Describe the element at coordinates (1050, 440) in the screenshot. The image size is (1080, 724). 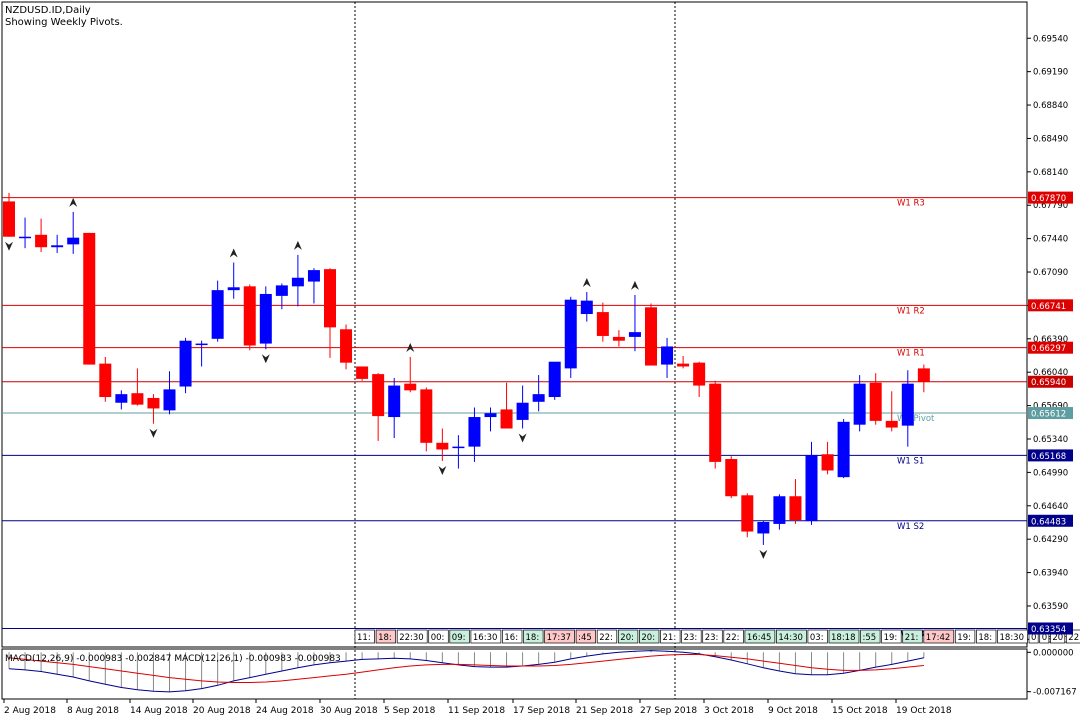
I see `y-tick-label-12: 0.65340` at that location.